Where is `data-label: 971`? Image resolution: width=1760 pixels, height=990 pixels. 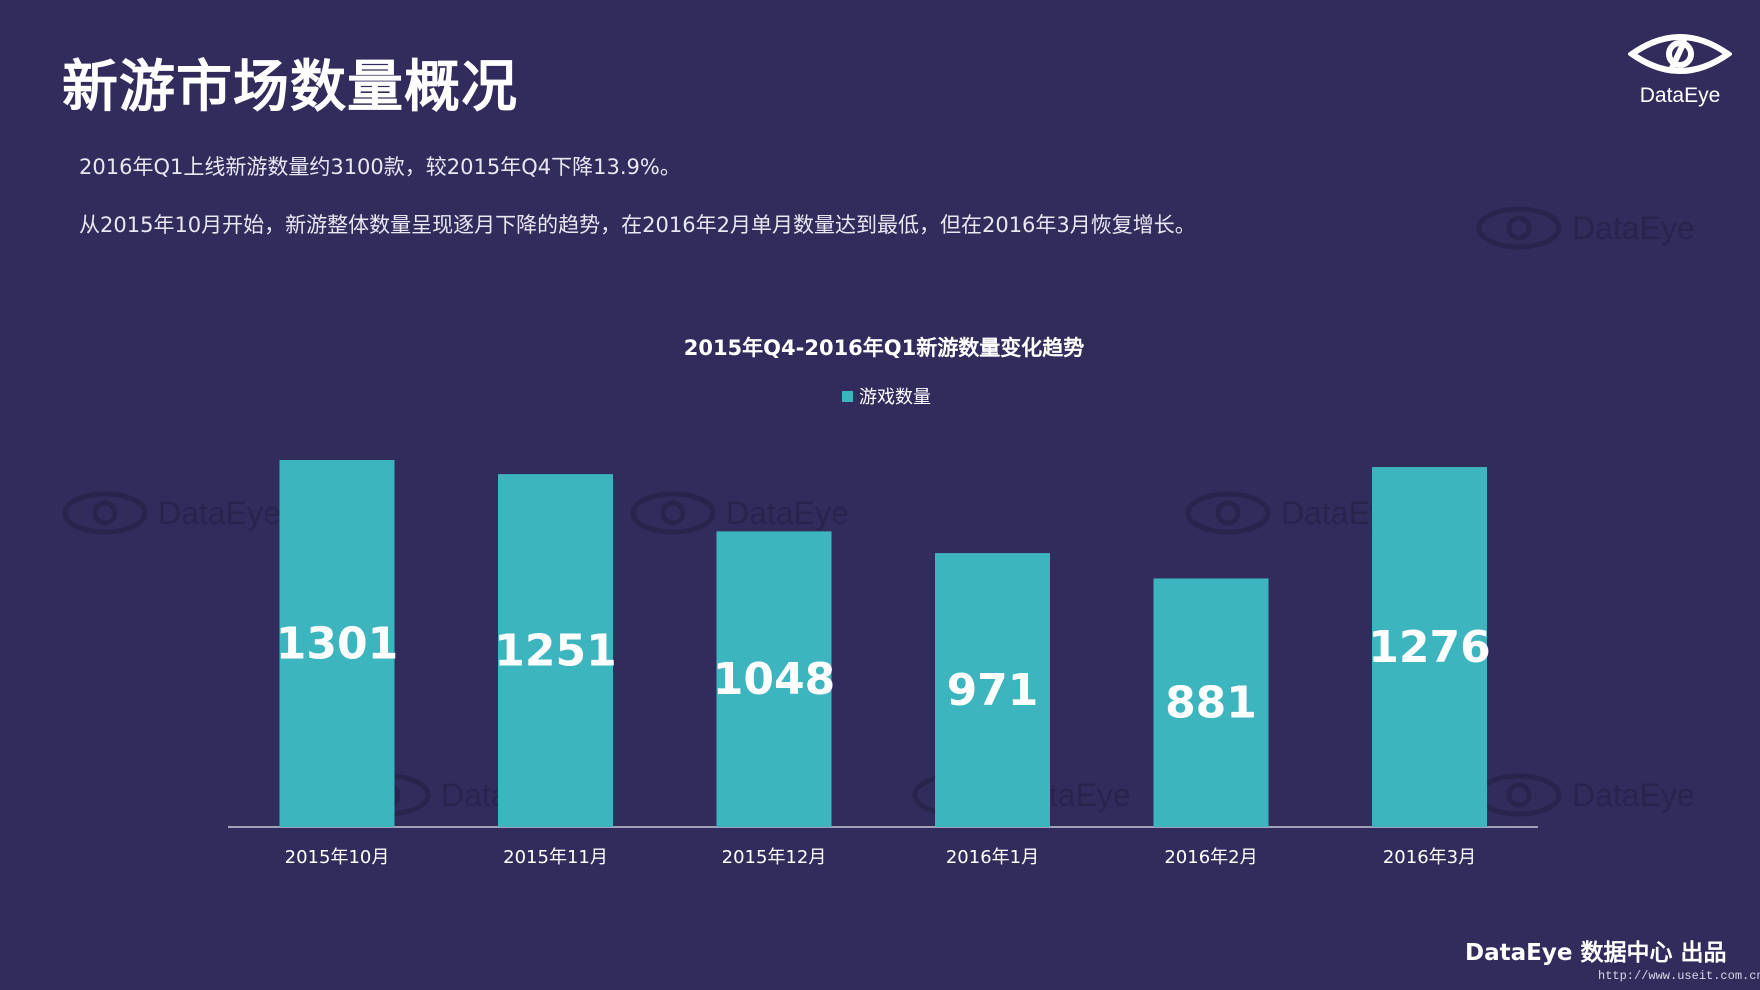 data-label: 971 is located at coordinates (993, 690).